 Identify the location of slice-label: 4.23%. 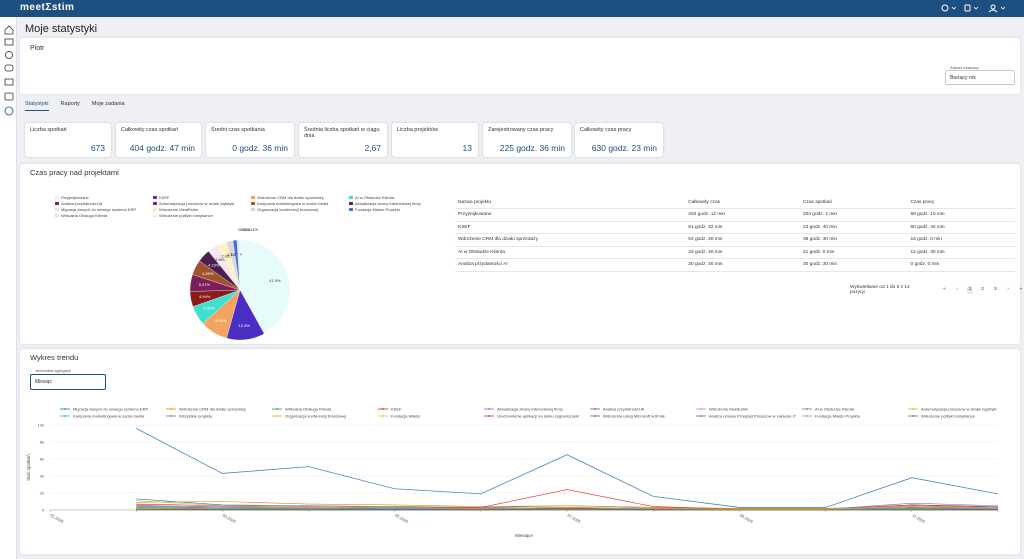
(214, 265).